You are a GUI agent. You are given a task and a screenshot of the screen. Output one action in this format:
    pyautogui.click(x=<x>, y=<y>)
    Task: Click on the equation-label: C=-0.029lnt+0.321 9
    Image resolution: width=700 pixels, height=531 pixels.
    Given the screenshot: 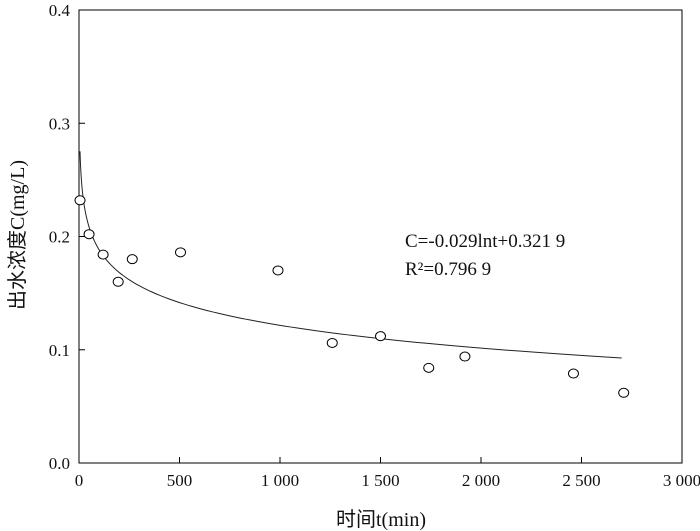 What is the action you would take?
    pyautogui.click(x=485, y=241)
    